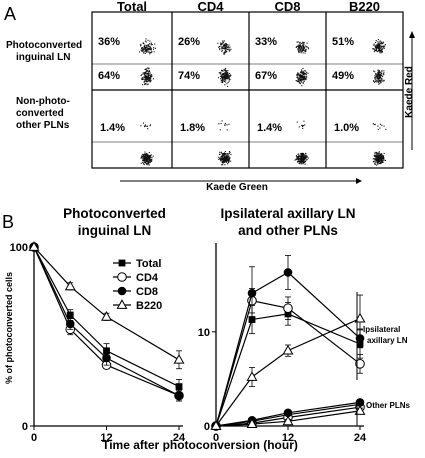 The image size is (425, 458). I want to click on y-tick-label: 10, so click(204, 333).